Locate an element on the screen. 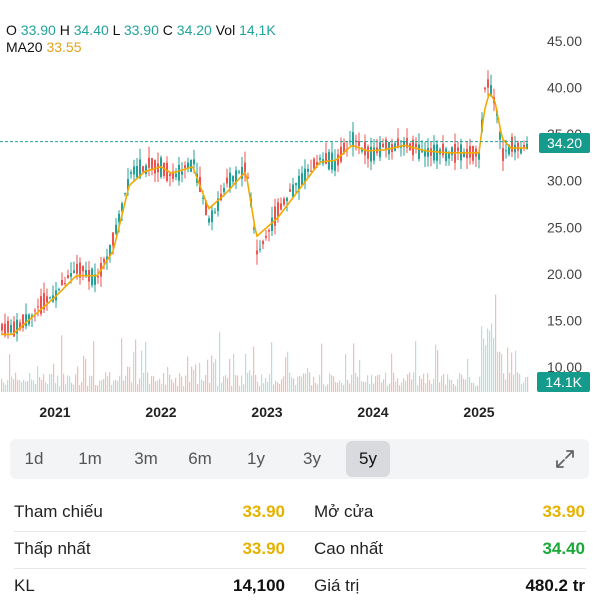 This screenshot has height=600, width=600. stat-value-traded: Giá trị 480.2 tr is located at coordinates (449, 586).